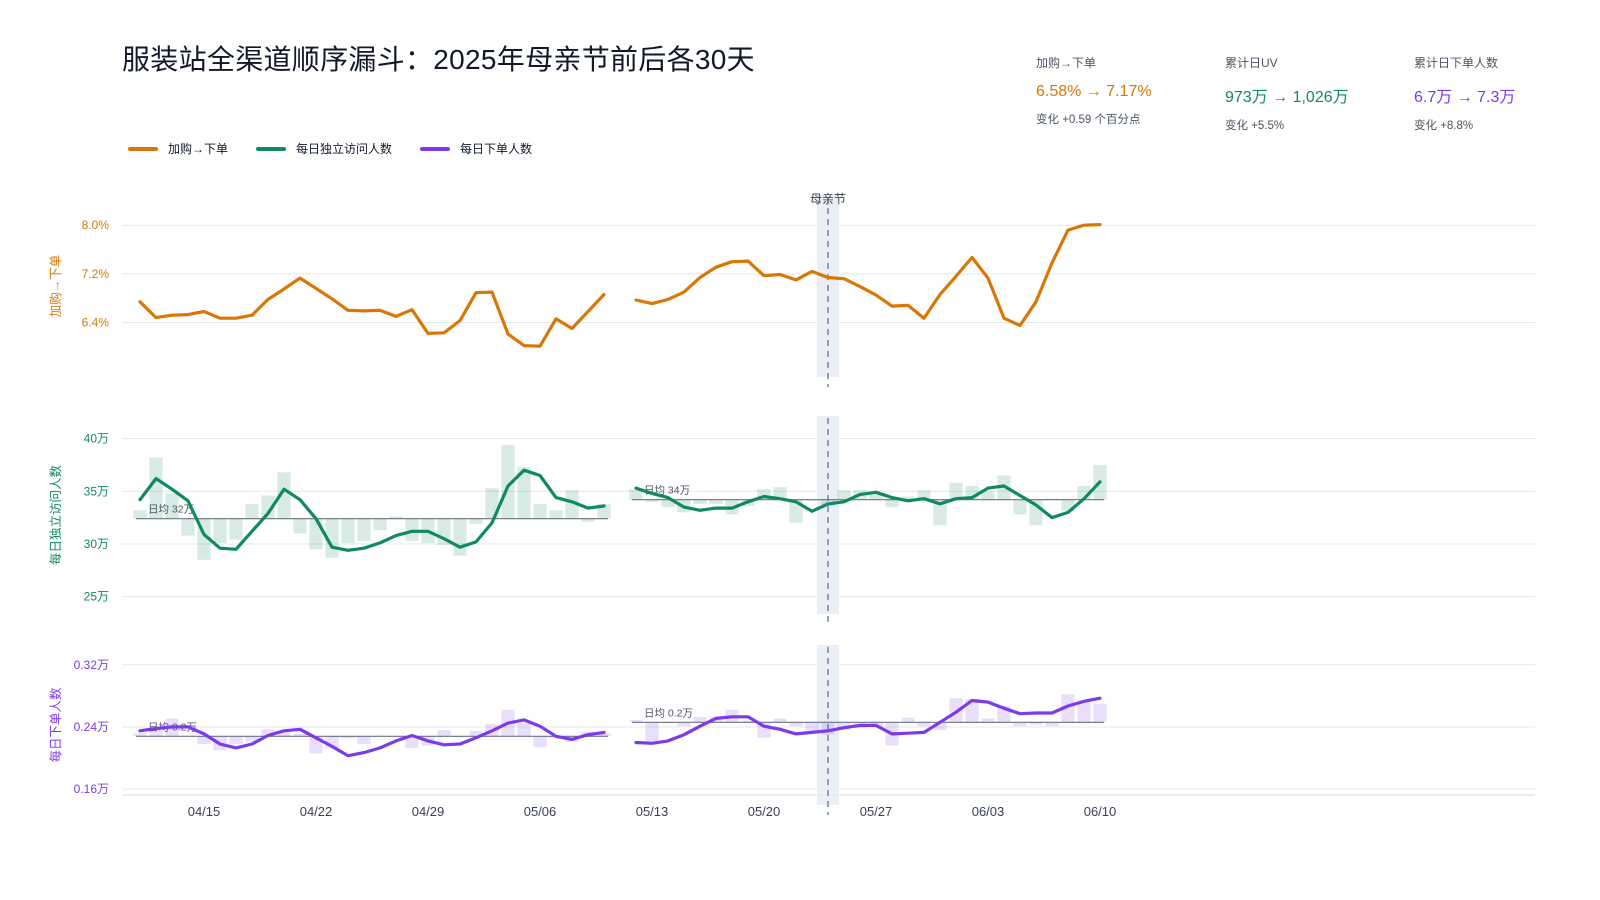 The width and height of the screenshot is (1600, 900). What do you see at coordinates (428, 811) in the screenshot?
I see `x-tick-label: 04/29` at bounding box center [428, 811].